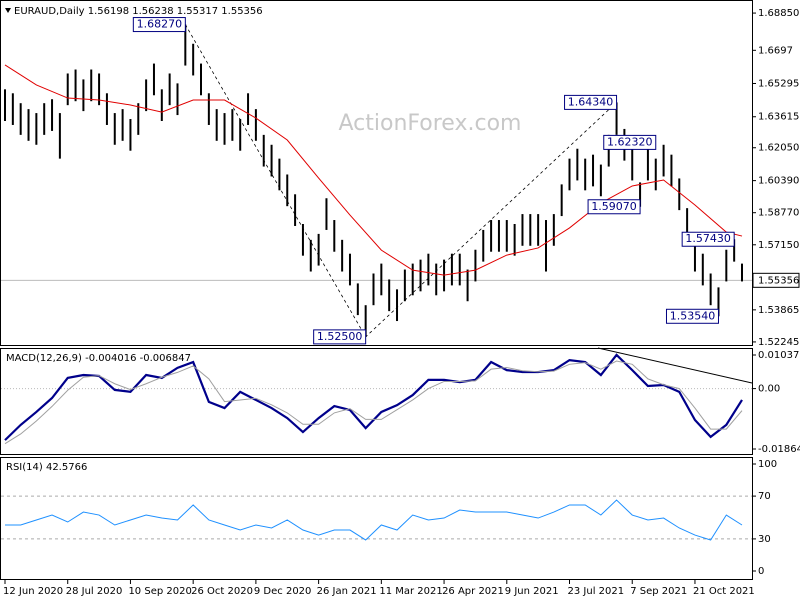  I want to click on level-label: 1.62320, so click(630, 141).